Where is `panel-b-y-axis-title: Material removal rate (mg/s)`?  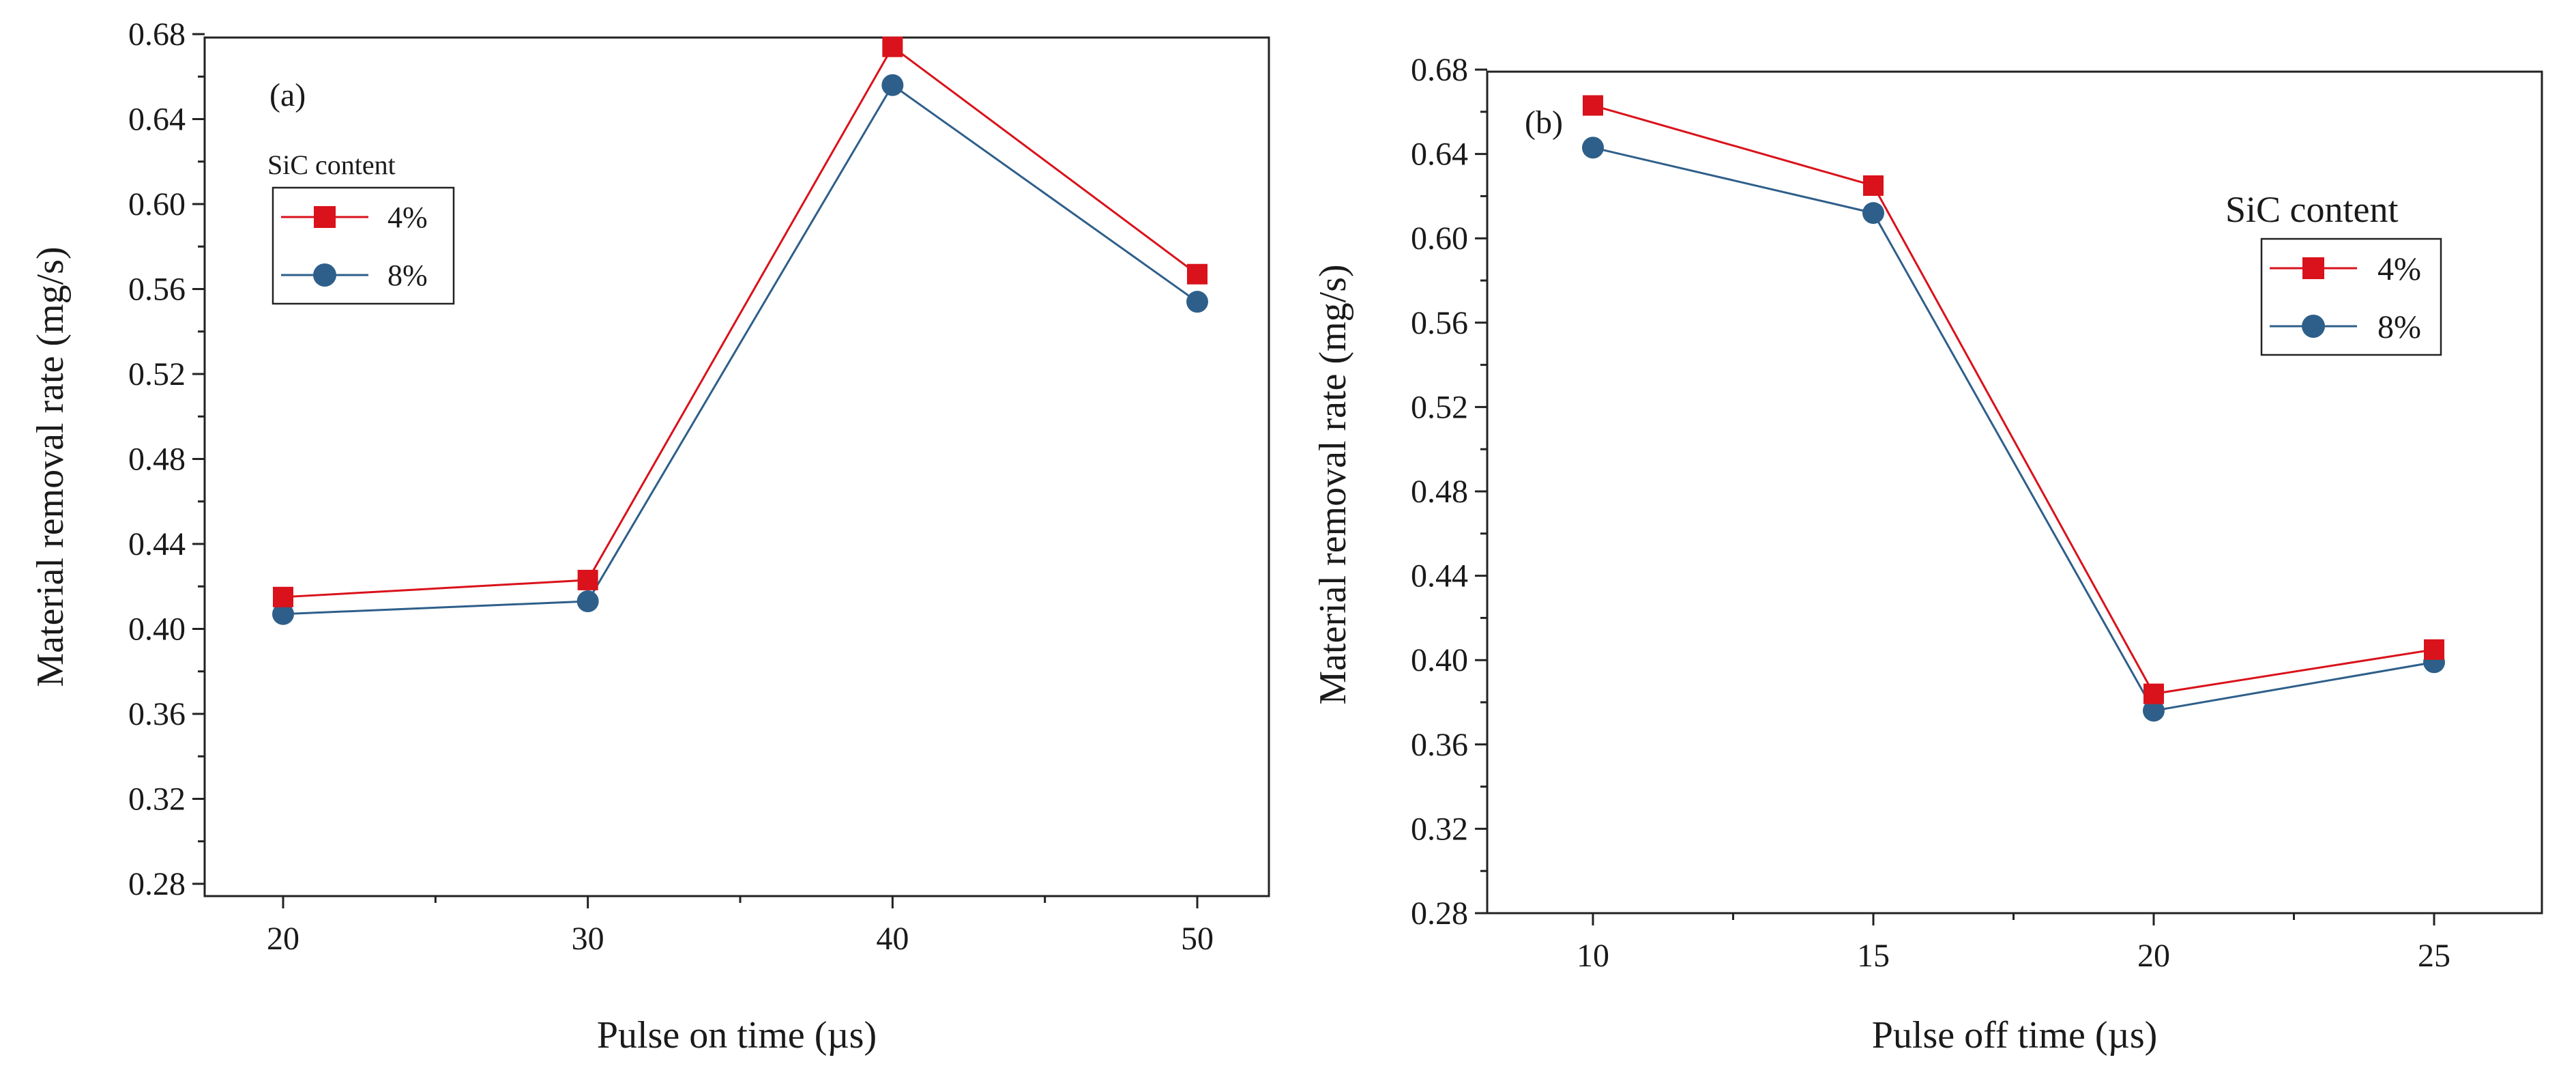
panel-b-y-axis-title: Material removal rate (mg/s) is located at coordinates (1333, 484).